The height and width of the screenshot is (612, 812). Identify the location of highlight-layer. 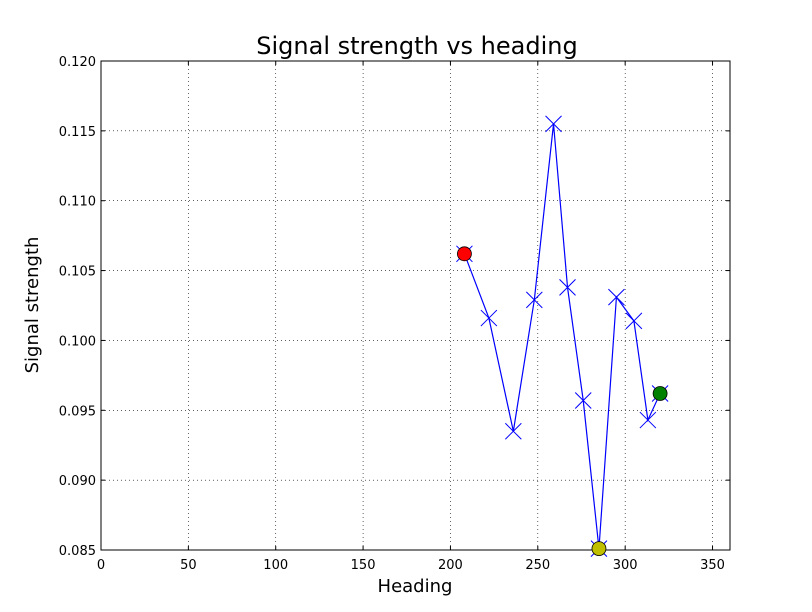
(562, 401).